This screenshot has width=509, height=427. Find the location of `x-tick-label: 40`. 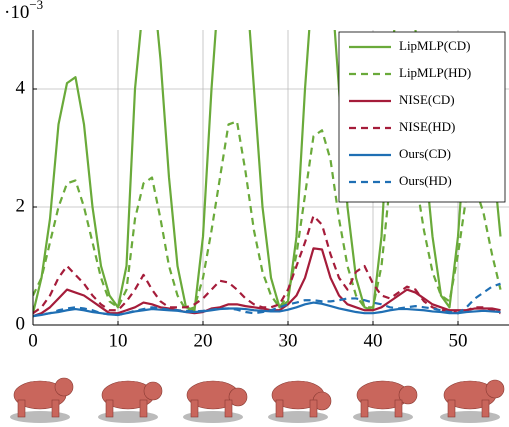

x-tick-label: 40 is located at coordinates (373, 340).